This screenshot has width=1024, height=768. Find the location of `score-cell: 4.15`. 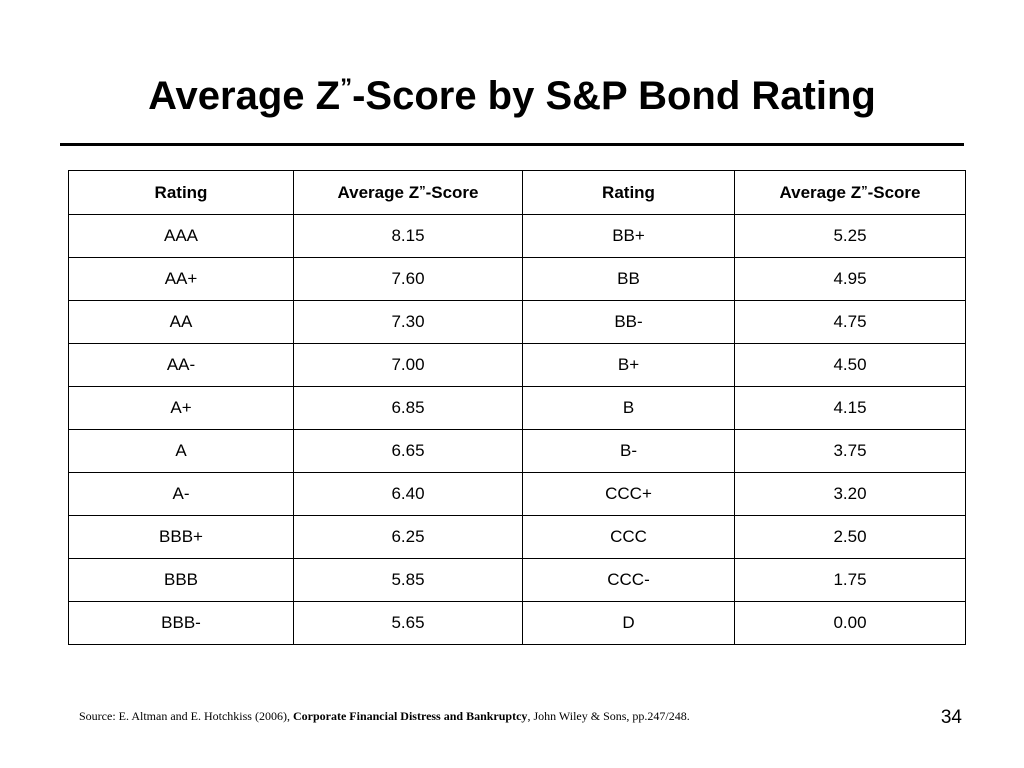

score-cell: 4.15 is located at coordinates (850, 408).